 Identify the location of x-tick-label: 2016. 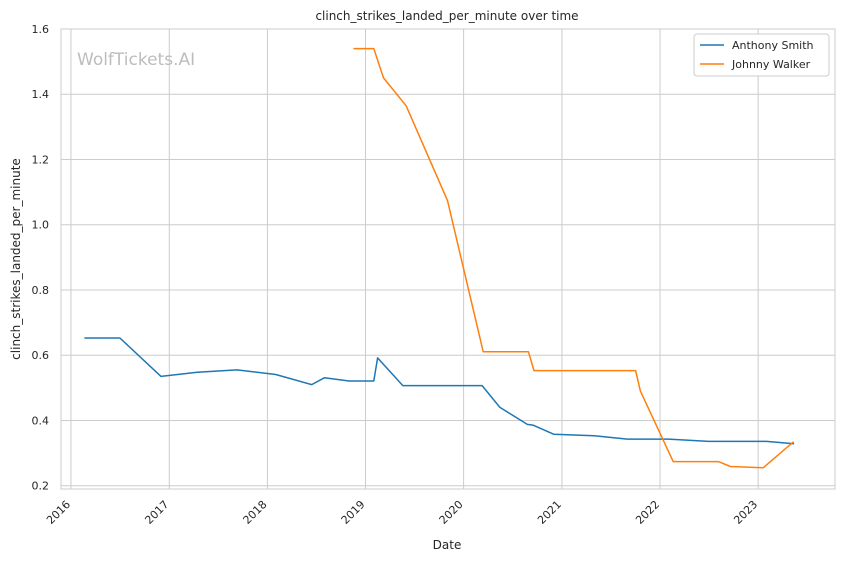
(58, 512).